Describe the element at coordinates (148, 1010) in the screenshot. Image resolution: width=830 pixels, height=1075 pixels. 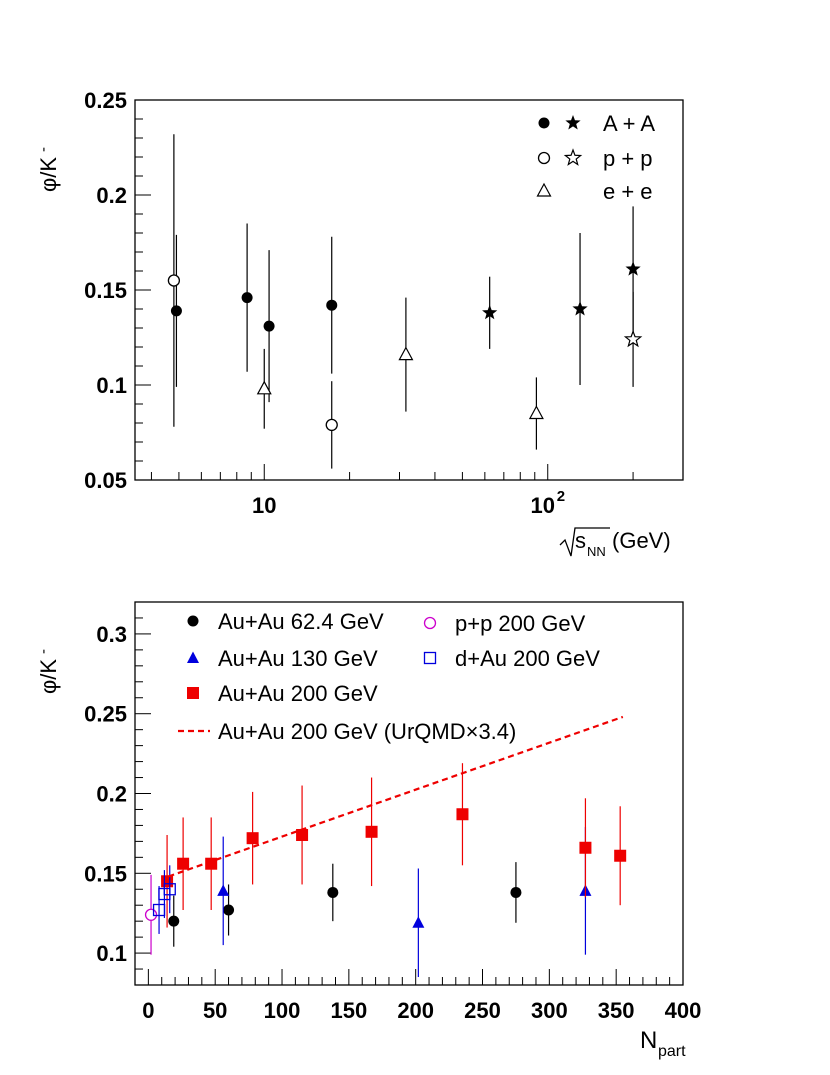
I see `x-tick-label: 0` at that location.